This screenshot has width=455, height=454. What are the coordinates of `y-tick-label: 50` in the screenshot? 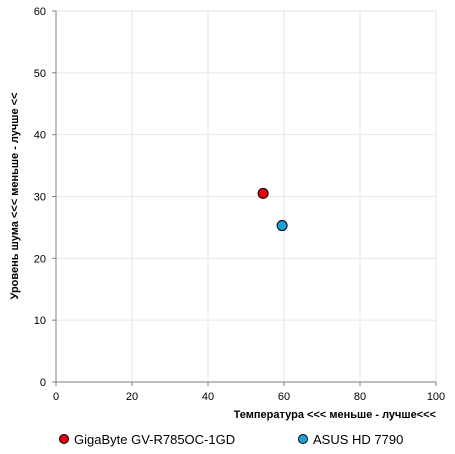 It's located at (40, 74).